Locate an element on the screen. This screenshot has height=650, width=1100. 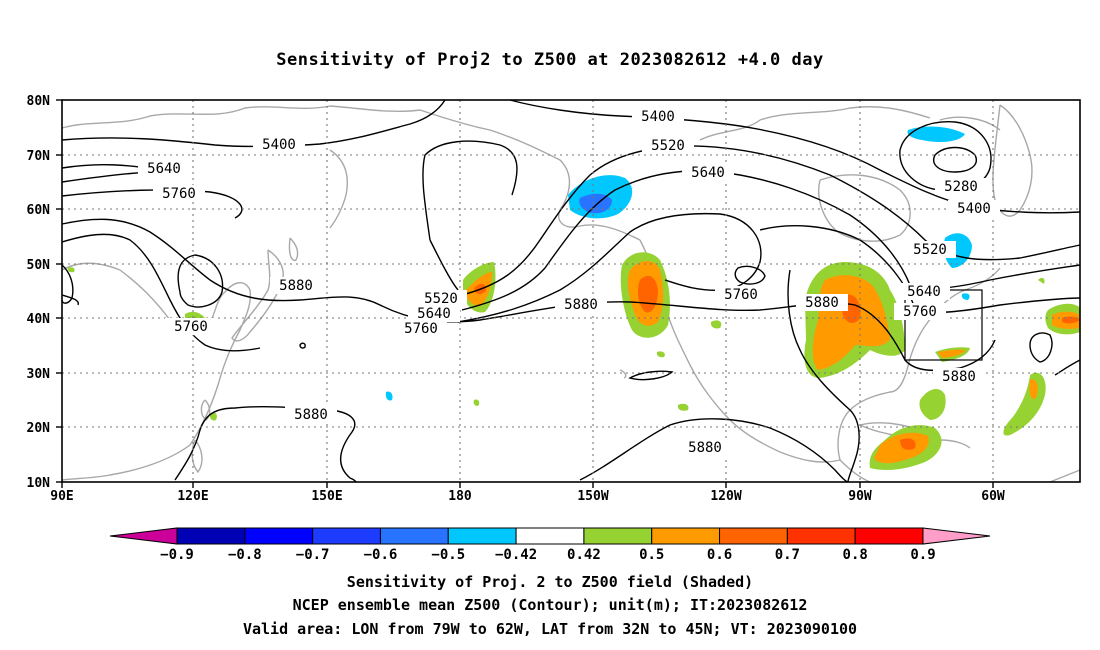
lon-label: 90E is located at coordinates (61, 496).